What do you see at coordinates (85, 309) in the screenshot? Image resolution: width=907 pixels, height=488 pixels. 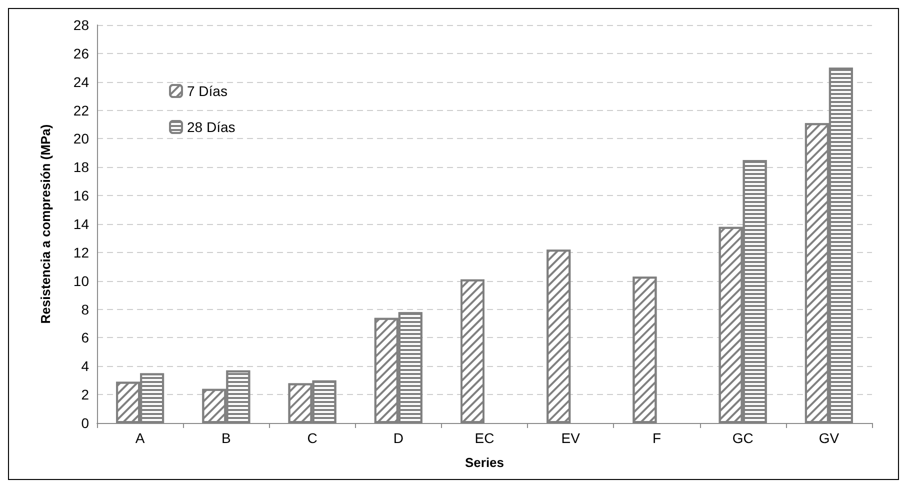 I see `y-tick-label: 8` at bounding box center [85, 309].